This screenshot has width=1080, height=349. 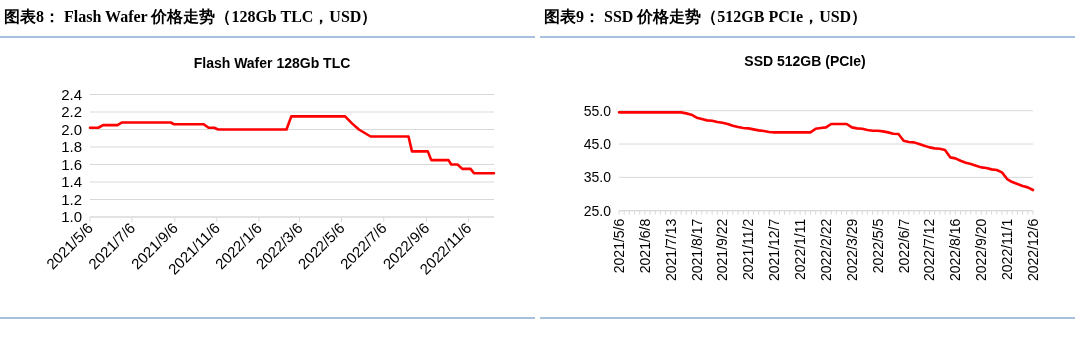 I want to click on y-tick-label: 1.6, so click(x=71, y=164).